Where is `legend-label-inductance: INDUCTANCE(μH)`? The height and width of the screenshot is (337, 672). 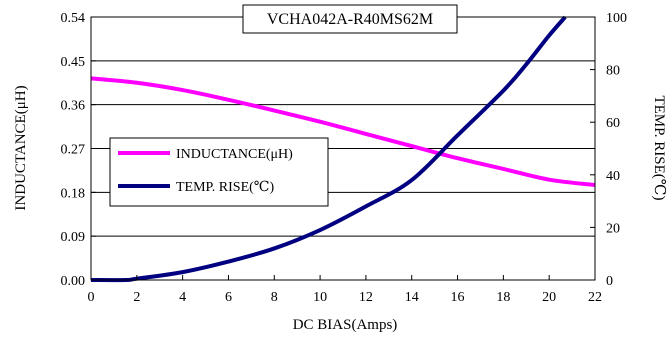
legend-label-inductance: INDUCTANCE(μH) is located at coordinates (234, 154).